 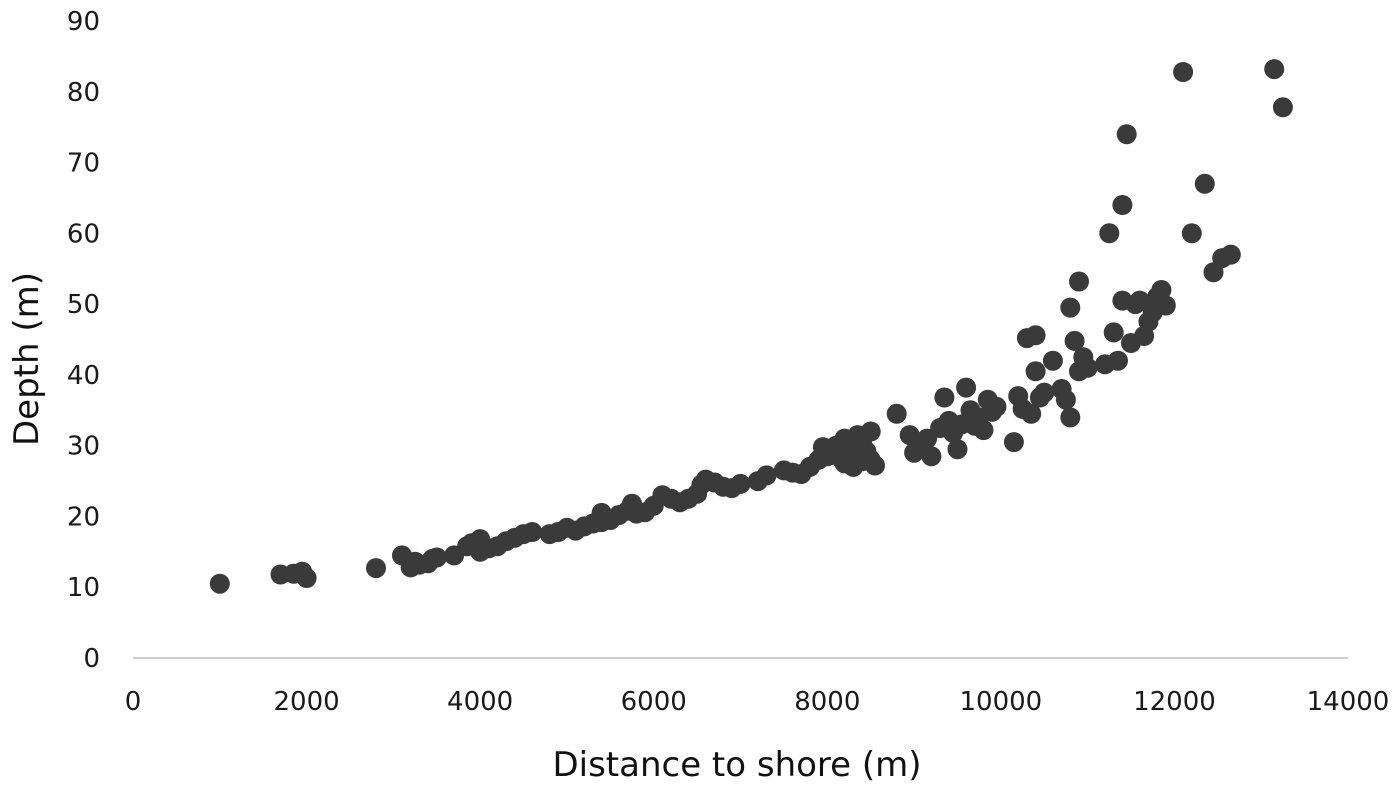 I want to click on x-tick-label: 12000, so click(x=1174, y=702).